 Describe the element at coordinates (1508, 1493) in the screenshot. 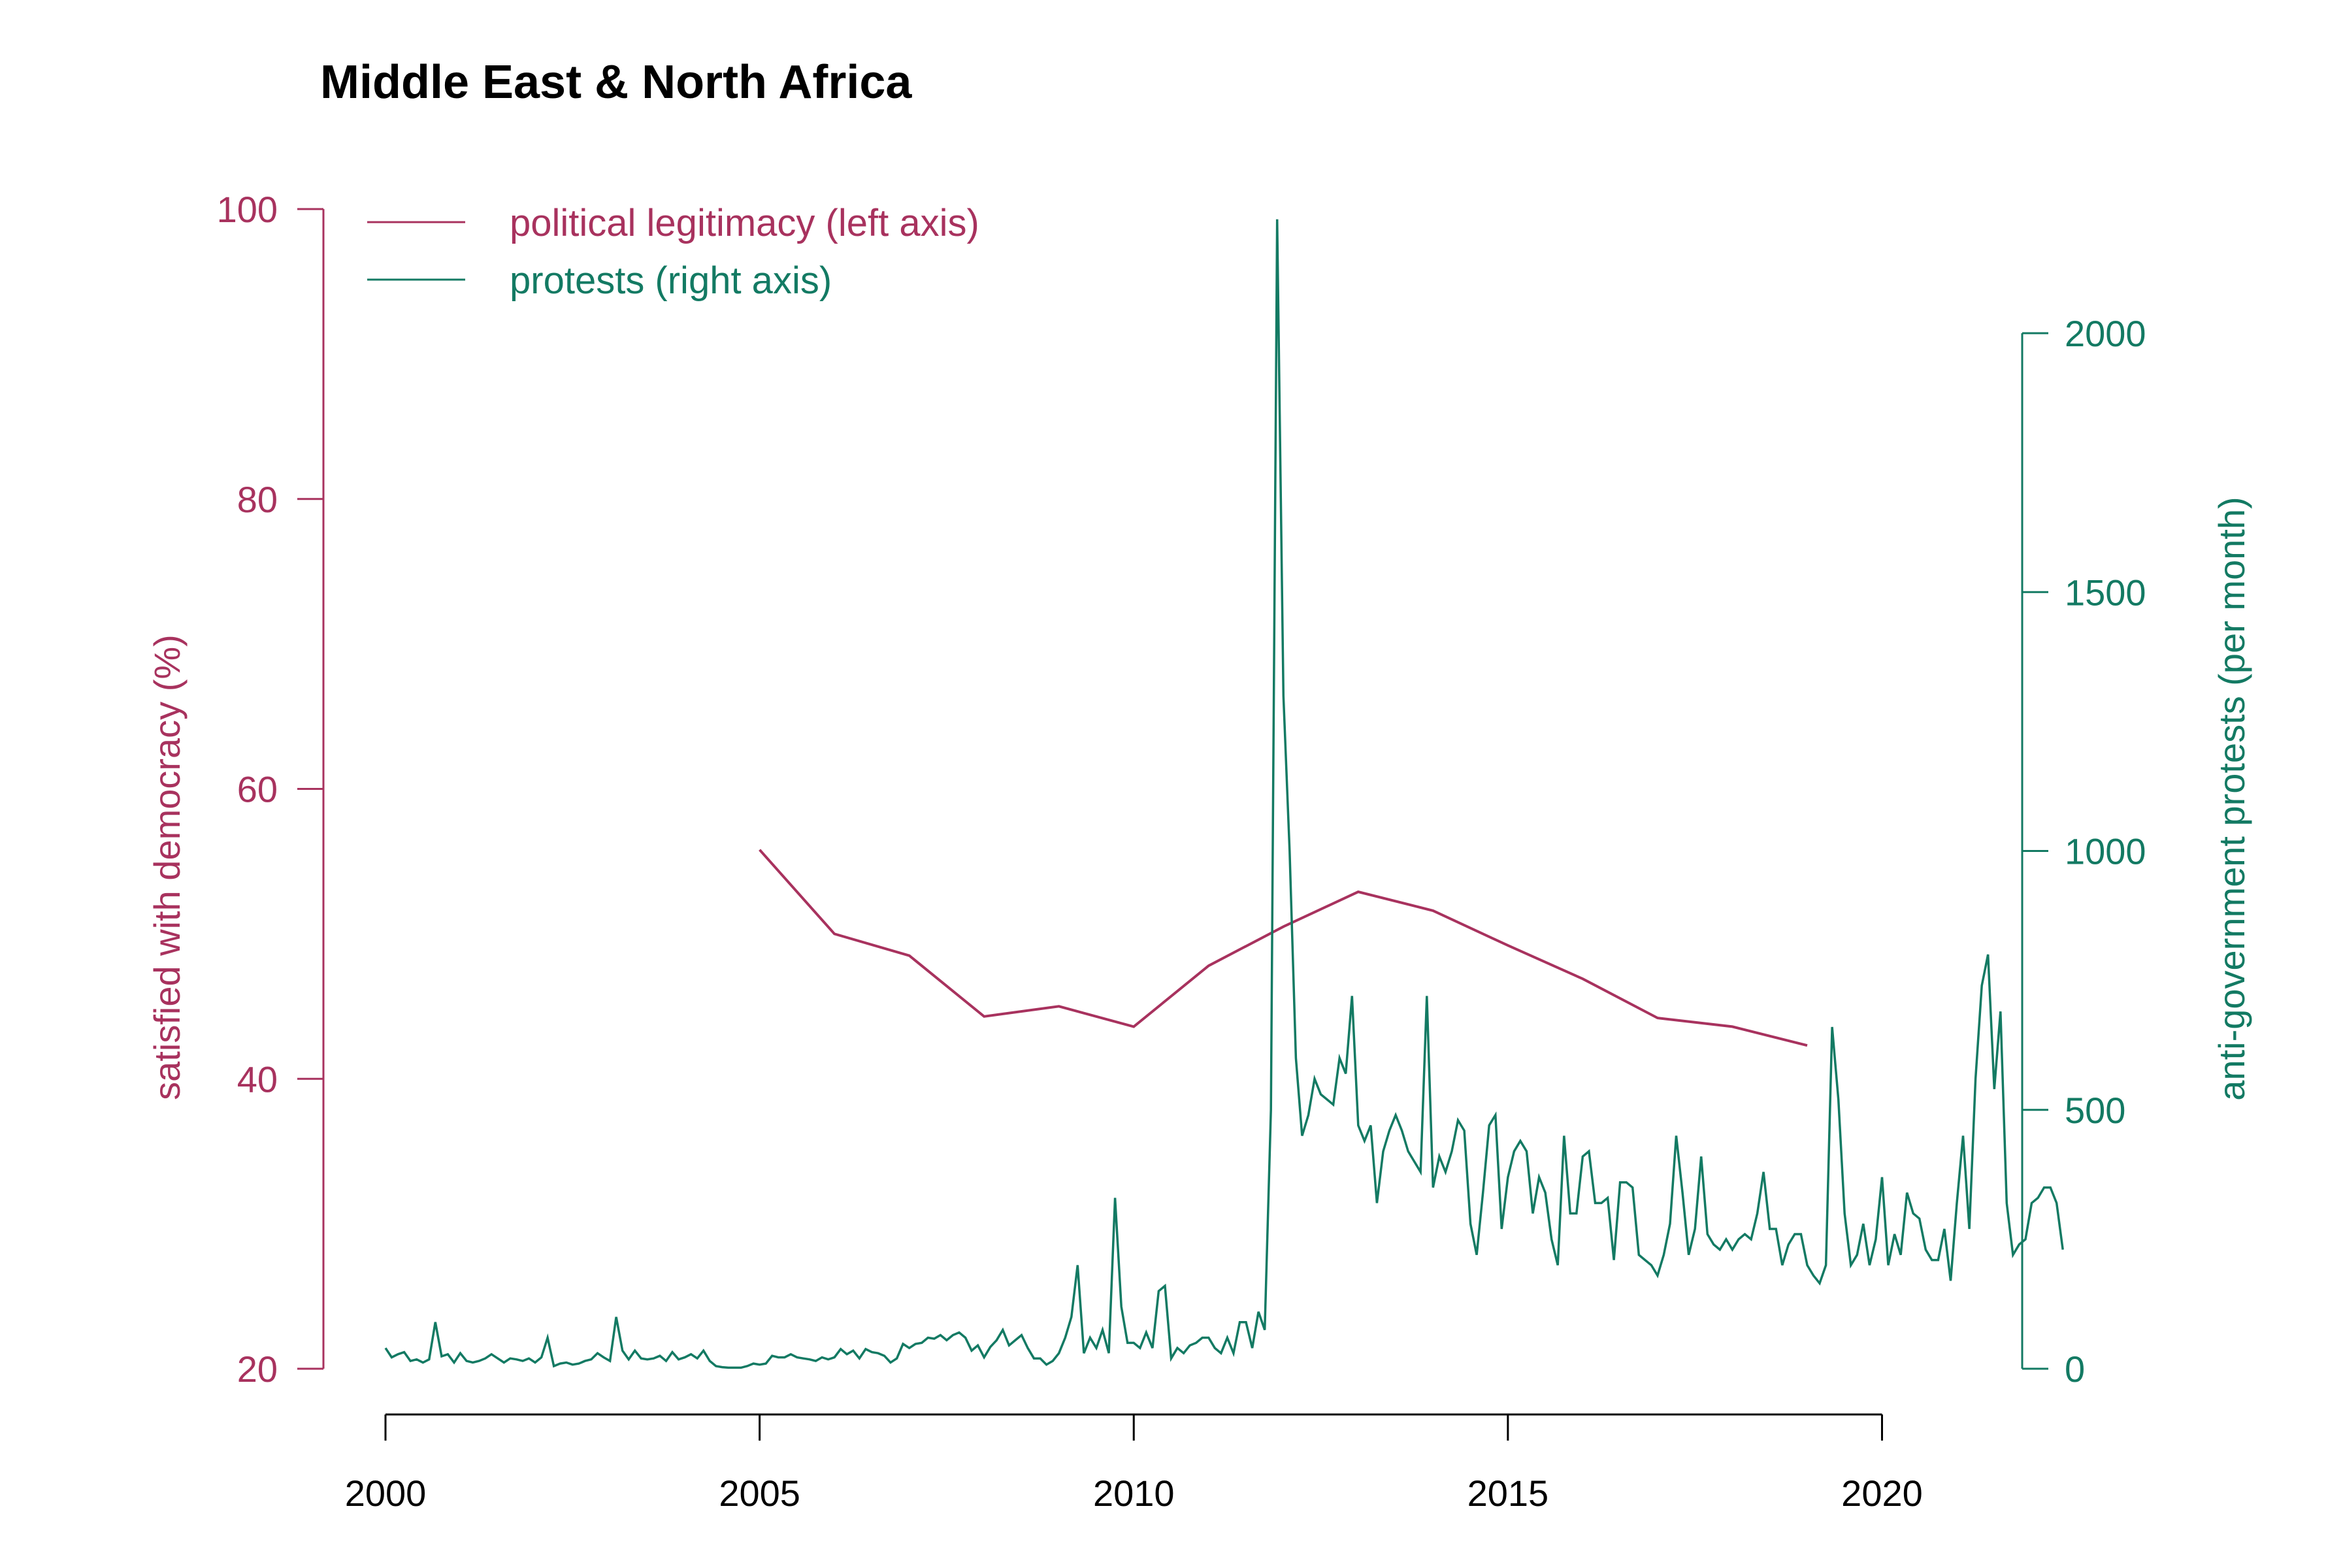

I see `x-axis-tick-label: 2015` at that location.